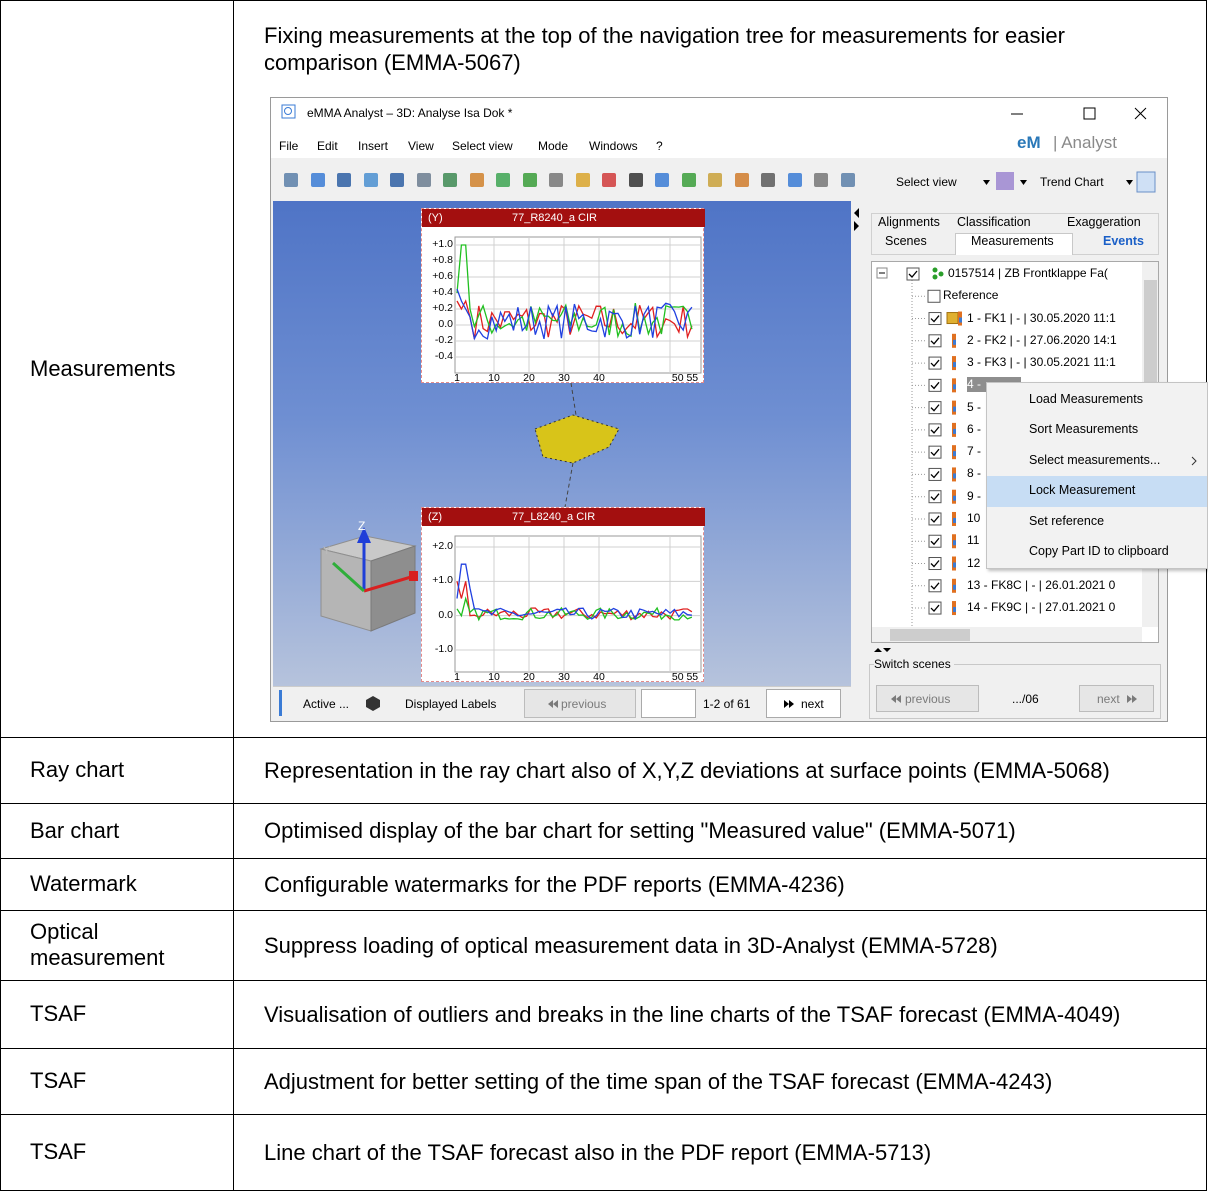  Describe the element at coordinates (233, 595) in the screenshot. I see `column-divider` at that location.